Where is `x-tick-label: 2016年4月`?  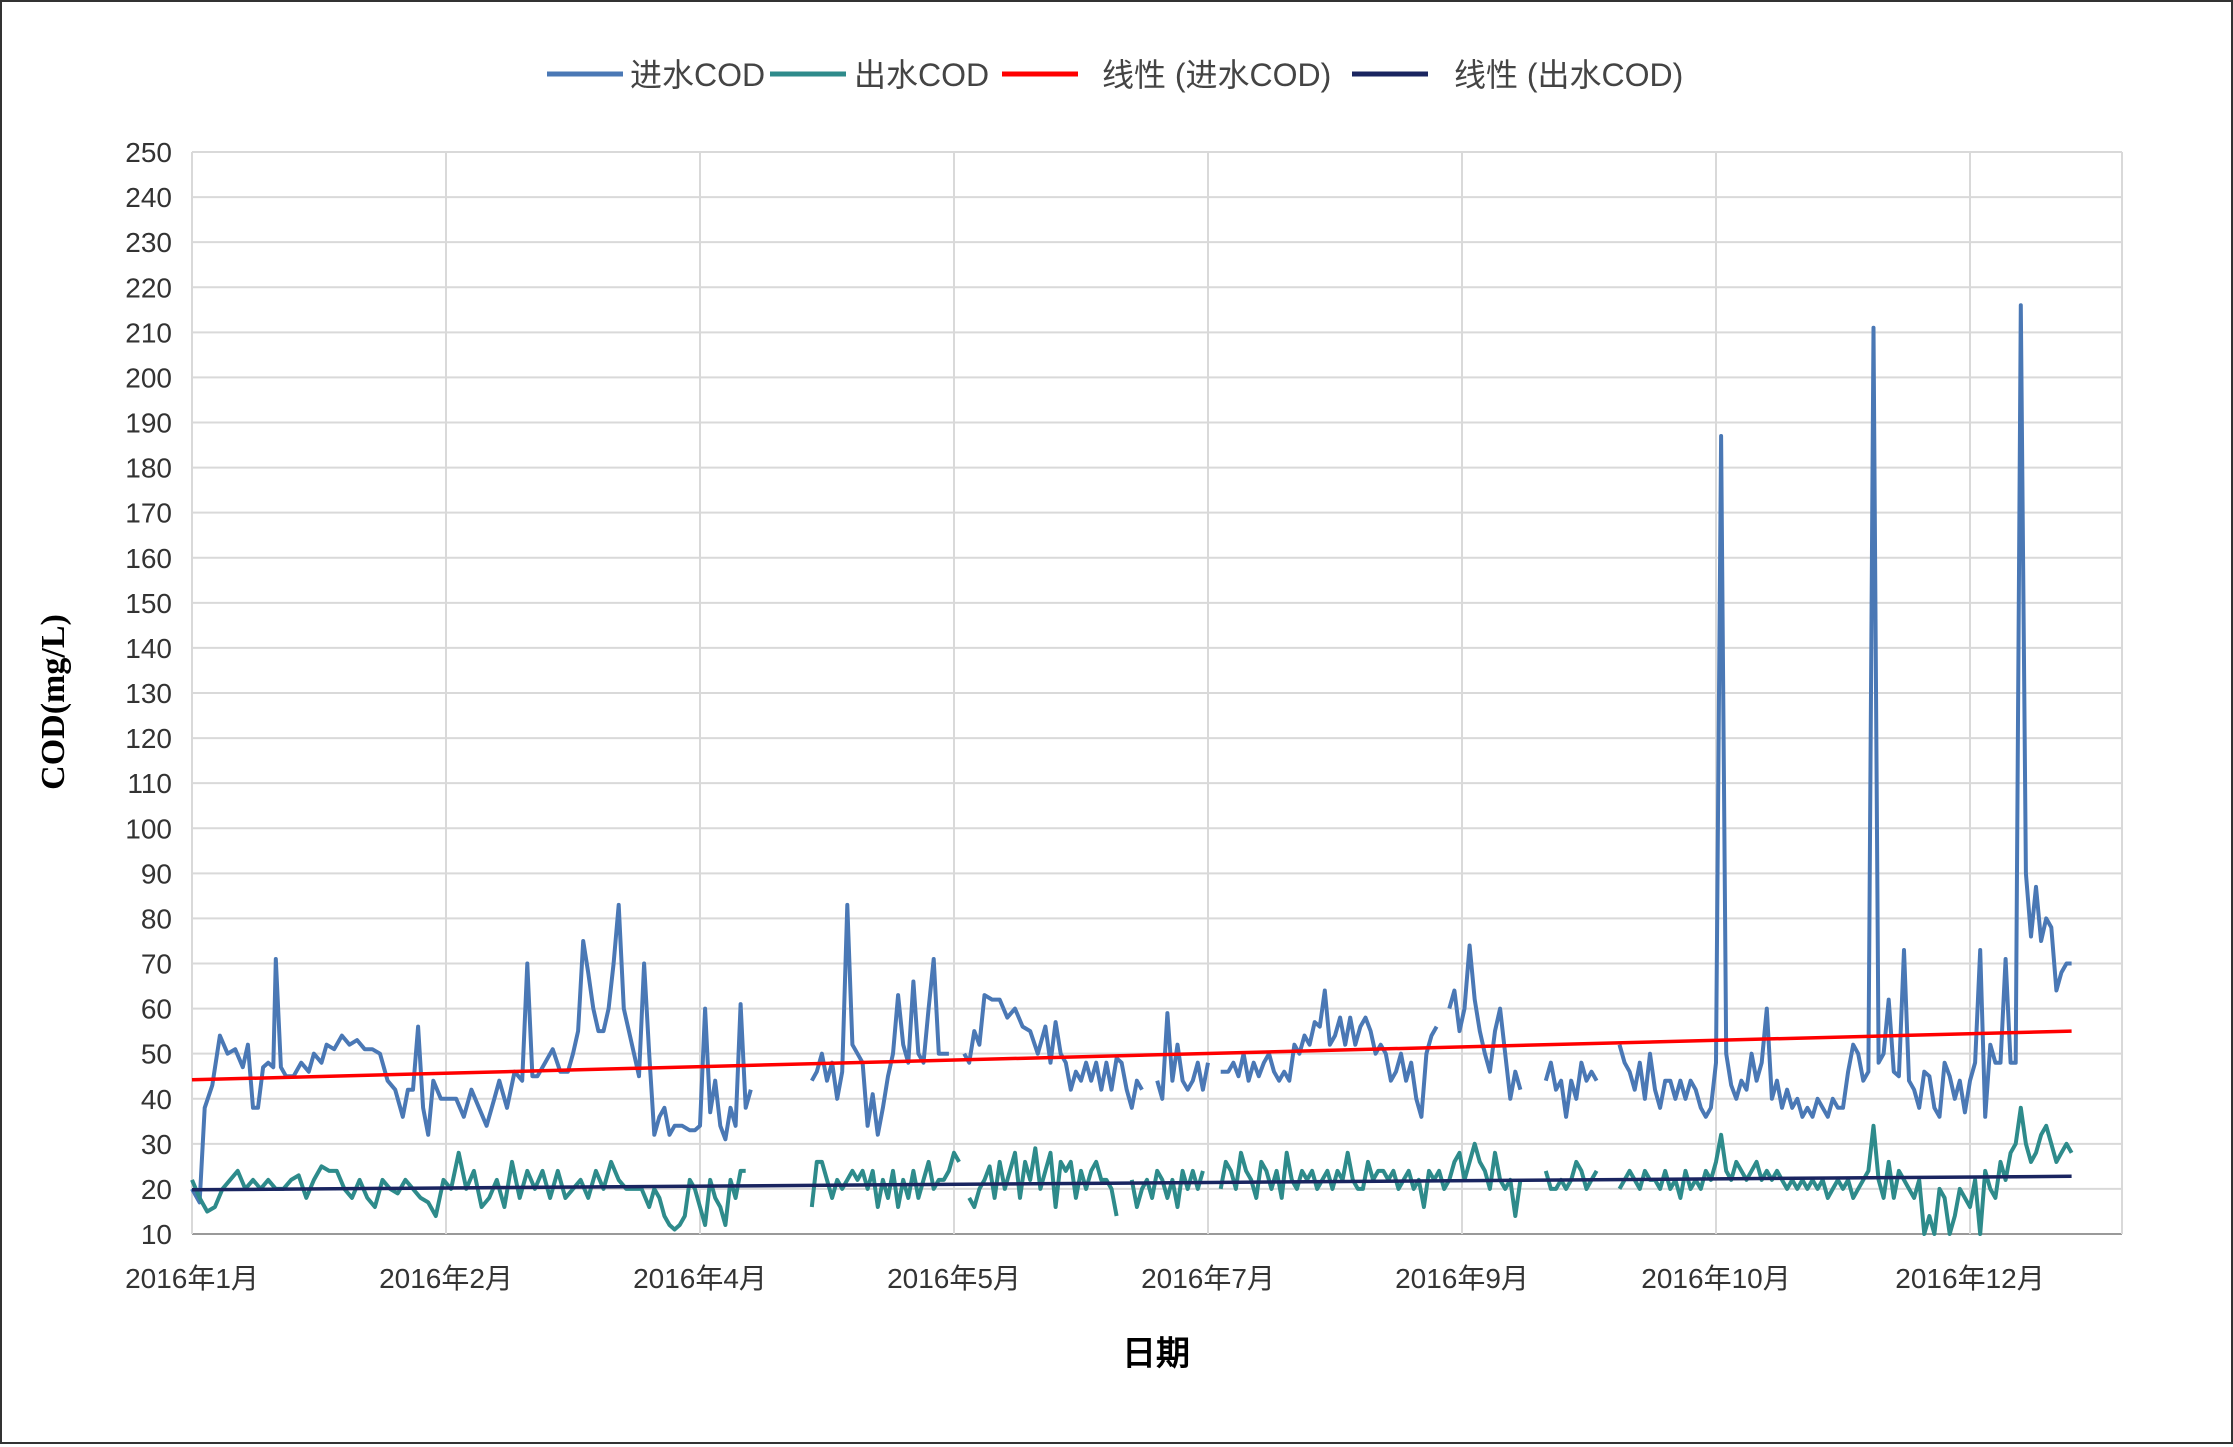 x-tick-label: 2016年4月 is located at coordinates (700, 1278).